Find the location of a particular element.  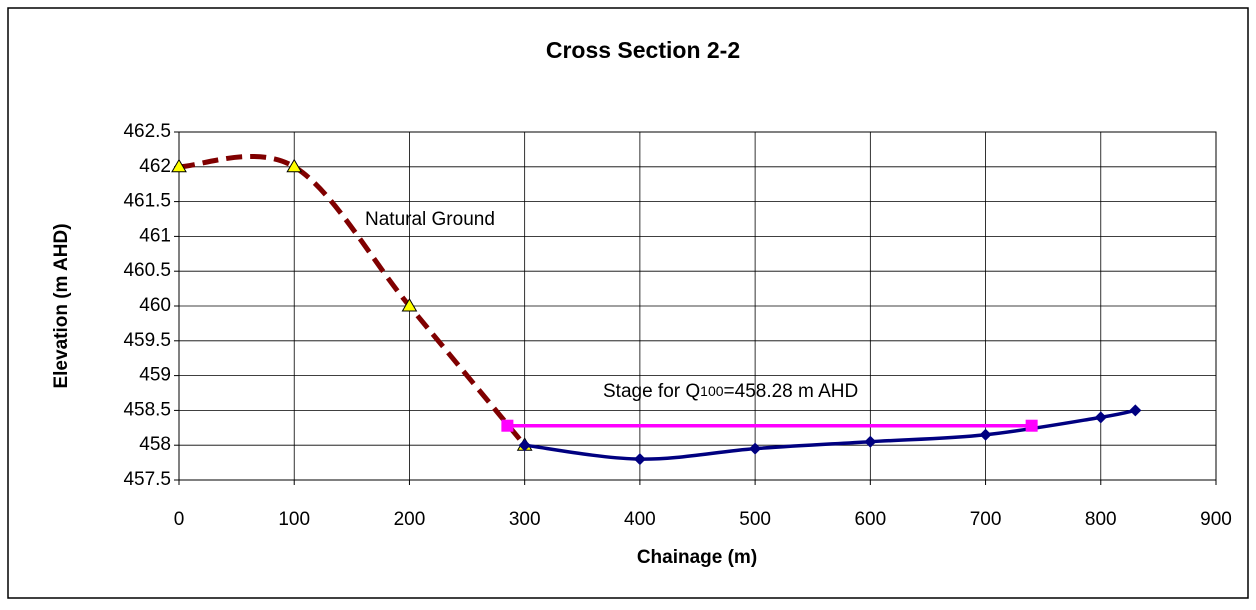

x-tick-label: 300 is located at coordinates (525, 519).